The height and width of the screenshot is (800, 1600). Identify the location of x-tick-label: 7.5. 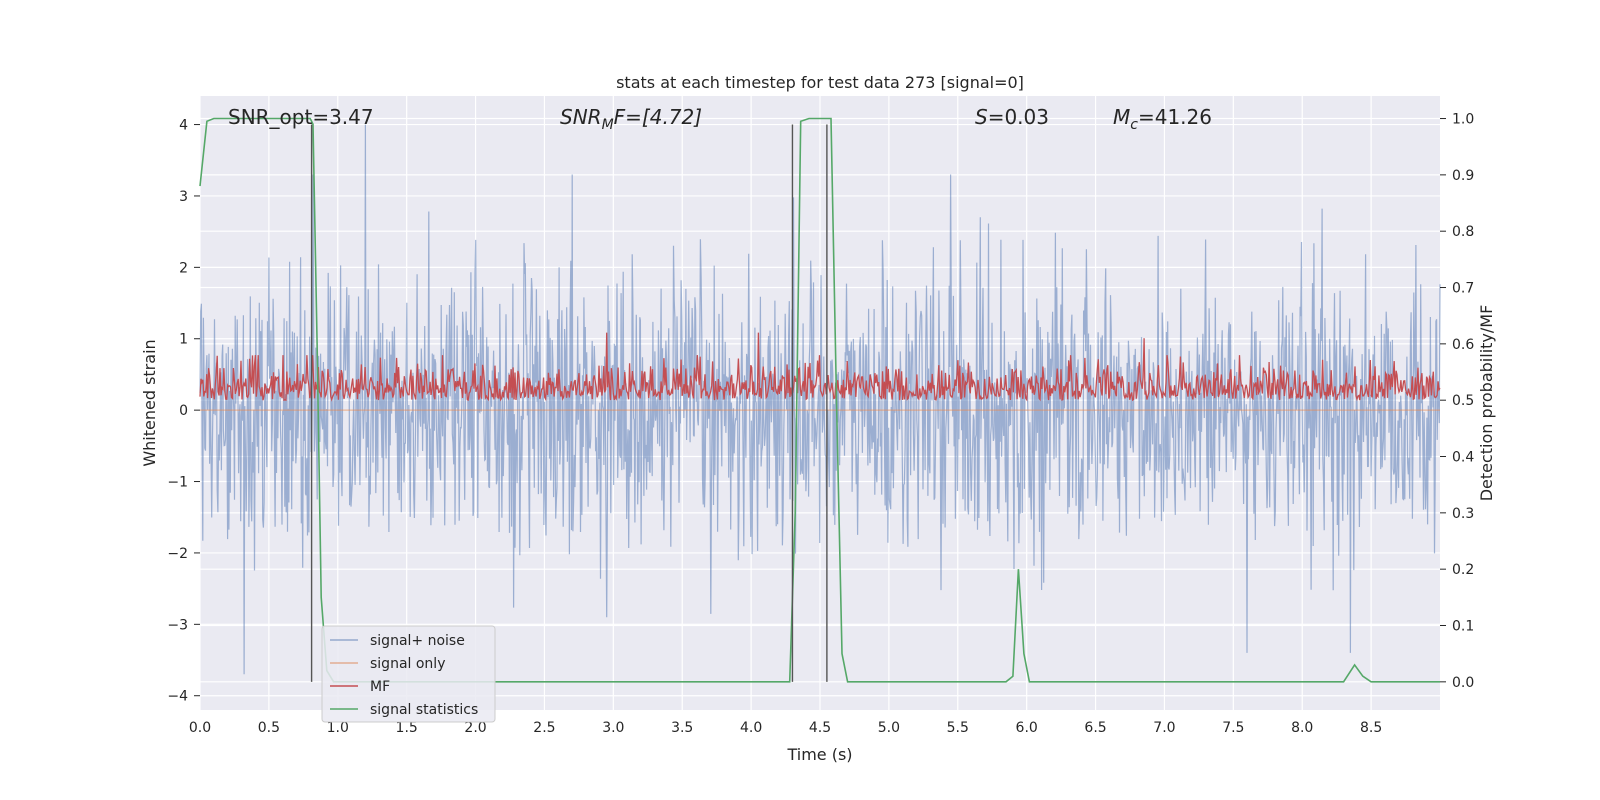
(1233, 728).